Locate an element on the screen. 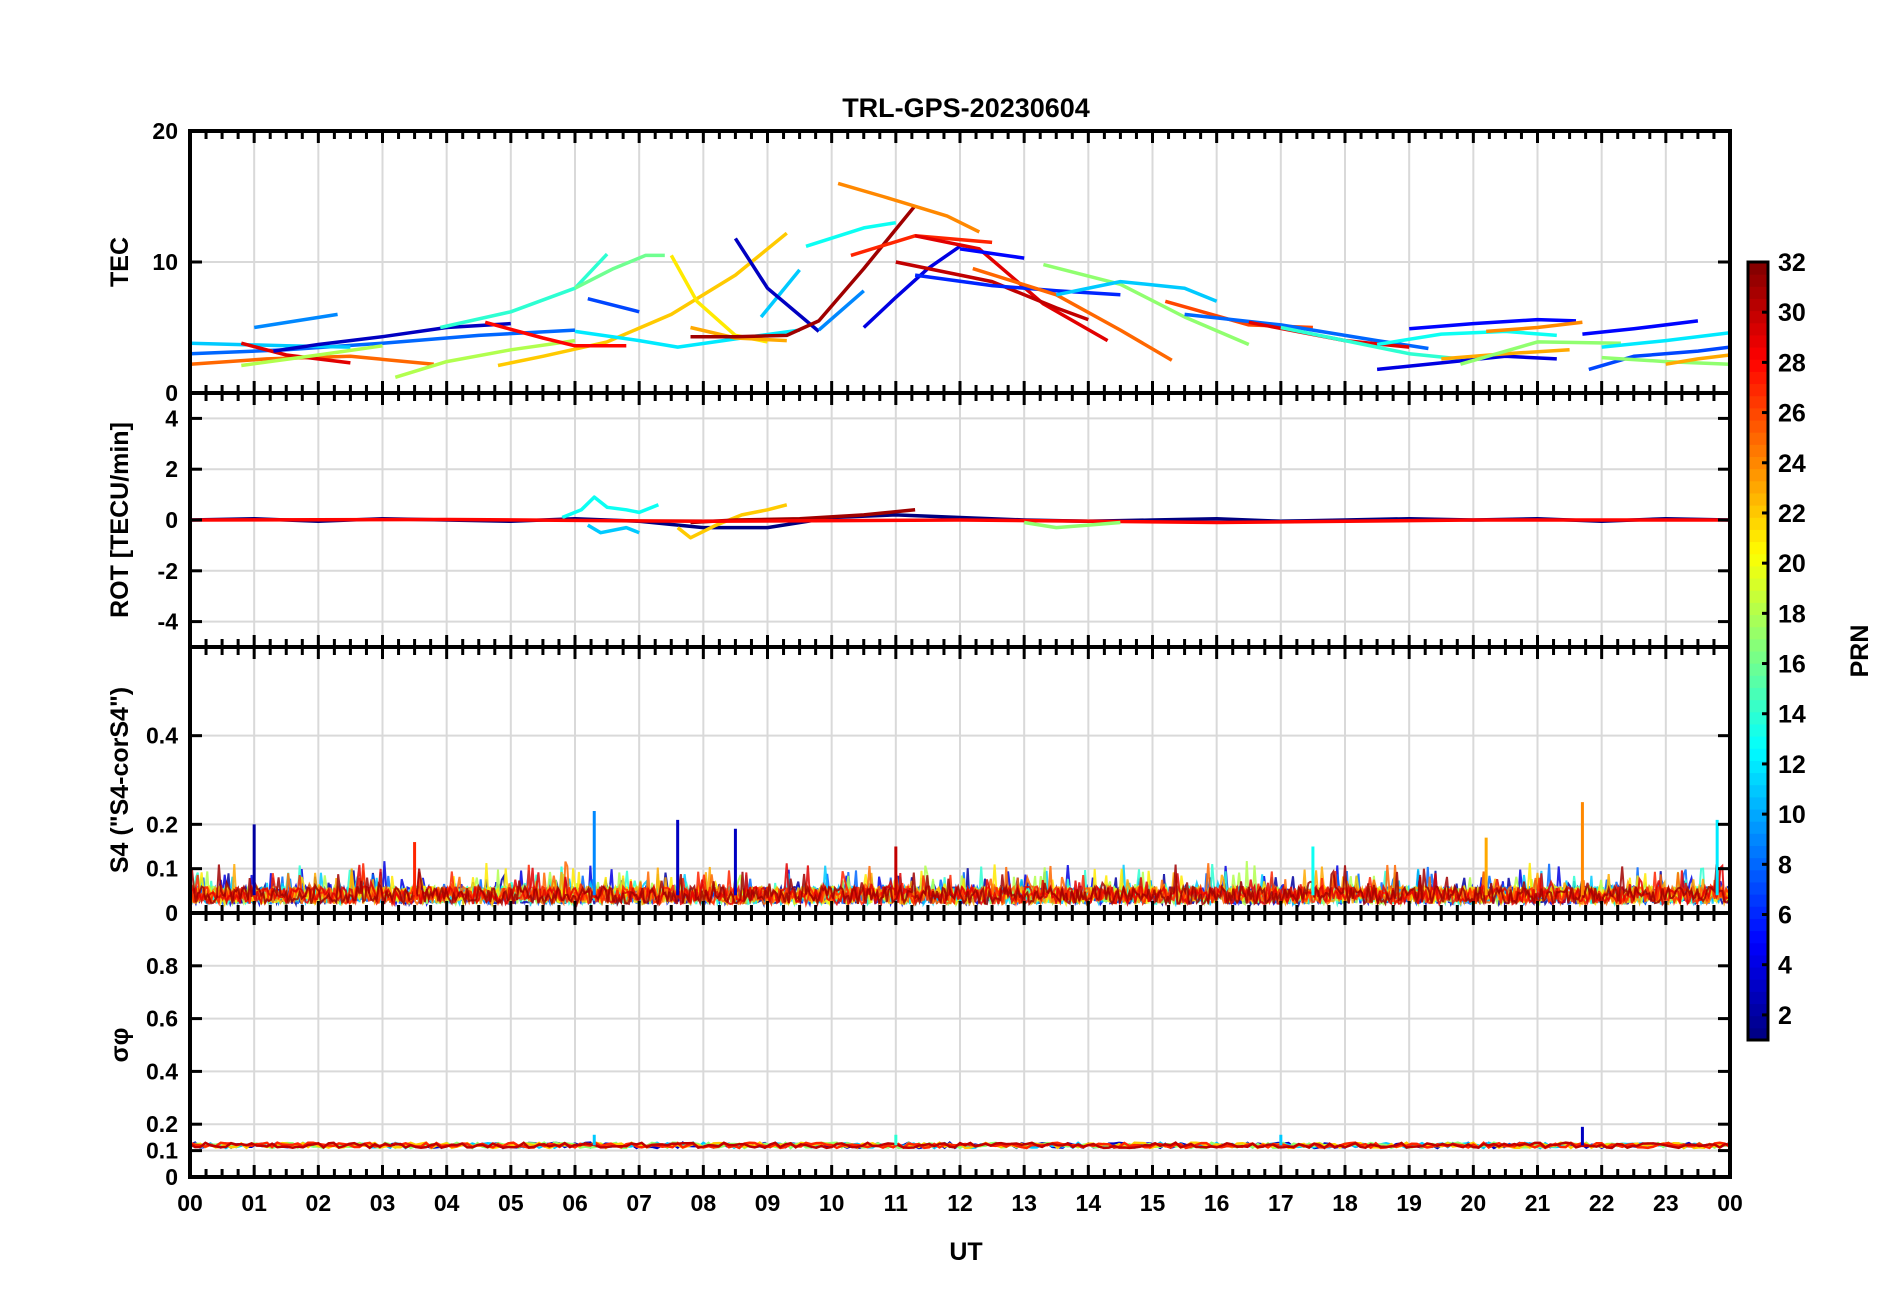 The height and width of the screenshot is (1292, 1902). y-tick-label: 20 is located at coordinates (165, 131).